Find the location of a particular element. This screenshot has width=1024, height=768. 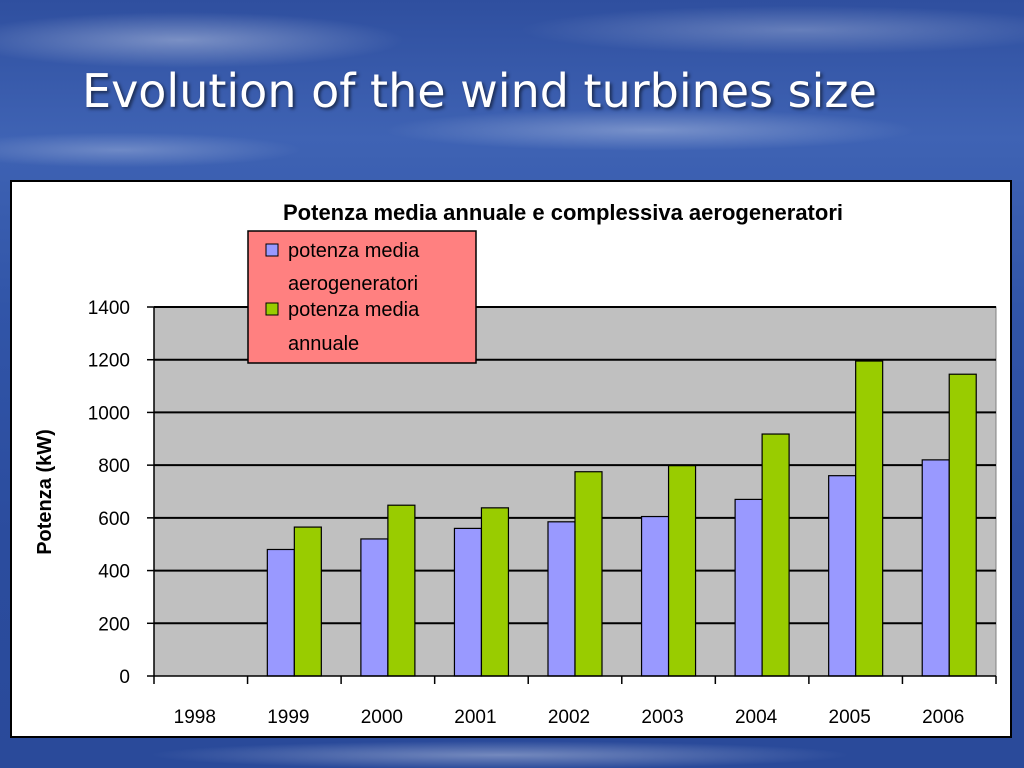

bar-annuale-2004 is located at coordinates (775, 555).